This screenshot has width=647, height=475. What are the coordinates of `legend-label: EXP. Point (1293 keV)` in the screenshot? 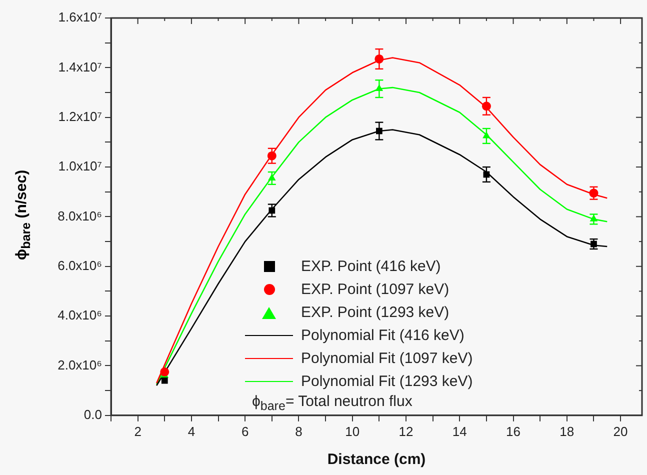 It's located at (375, 312).